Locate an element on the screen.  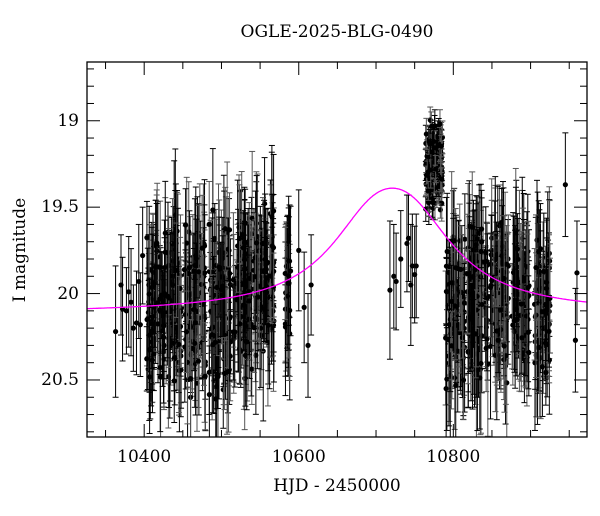
y-axis-label: I magnitude is located at coordinates (20, 250).